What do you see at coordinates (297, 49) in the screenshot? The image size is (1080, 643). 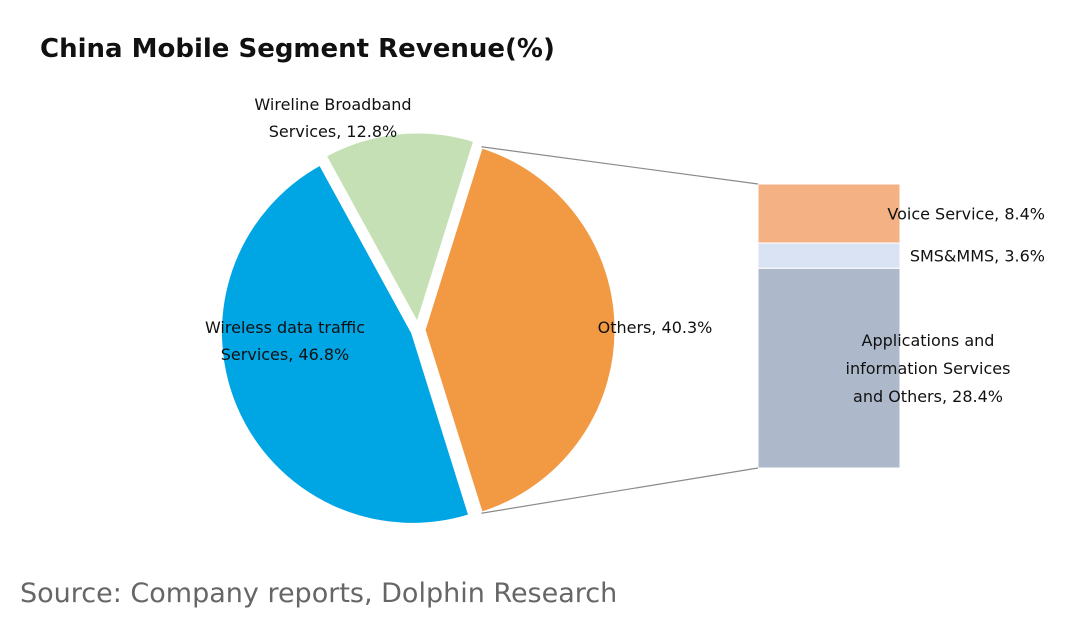 I see `chart-title: China Mobile Segment Revenue(%)` at bounding box center [297, 49].